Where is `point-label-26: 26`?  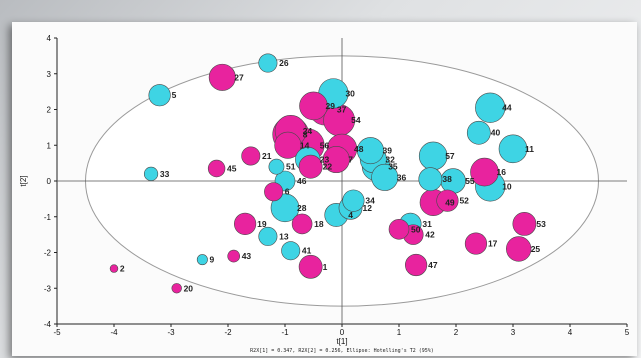 point-label-26: 26 is located at coordinates (284, 63).